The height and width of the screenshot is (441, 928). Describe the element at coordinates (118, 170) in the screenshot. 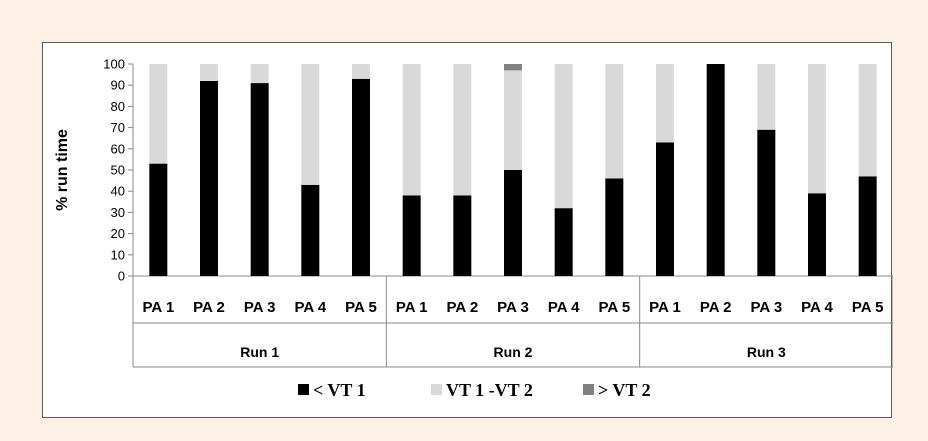

I see `y-tick-label: 50` at that location.